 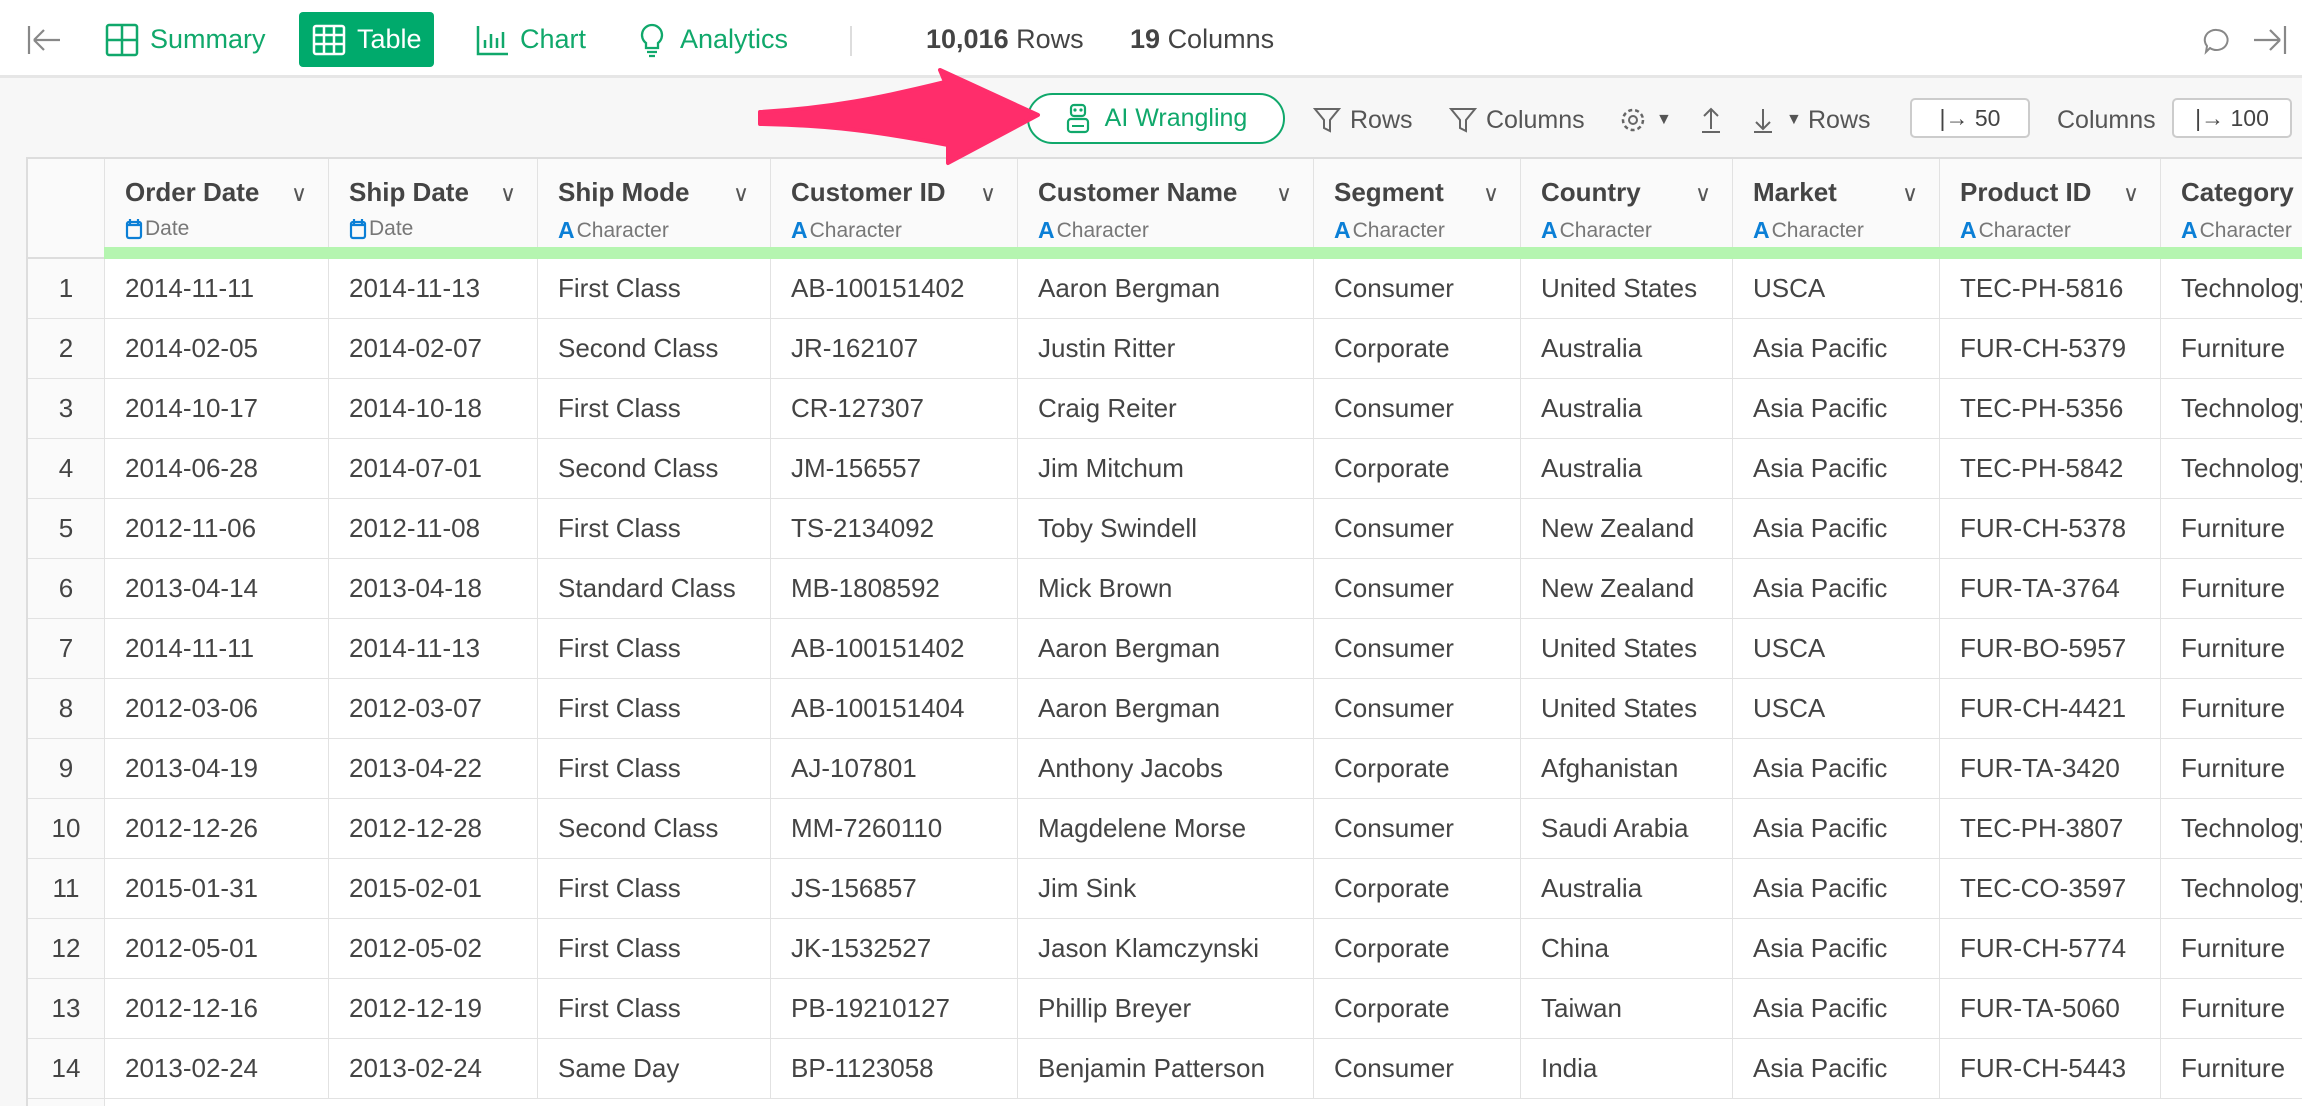 I want to click on table-cell: Magdelene Morse, so click(x=1166, y=828).